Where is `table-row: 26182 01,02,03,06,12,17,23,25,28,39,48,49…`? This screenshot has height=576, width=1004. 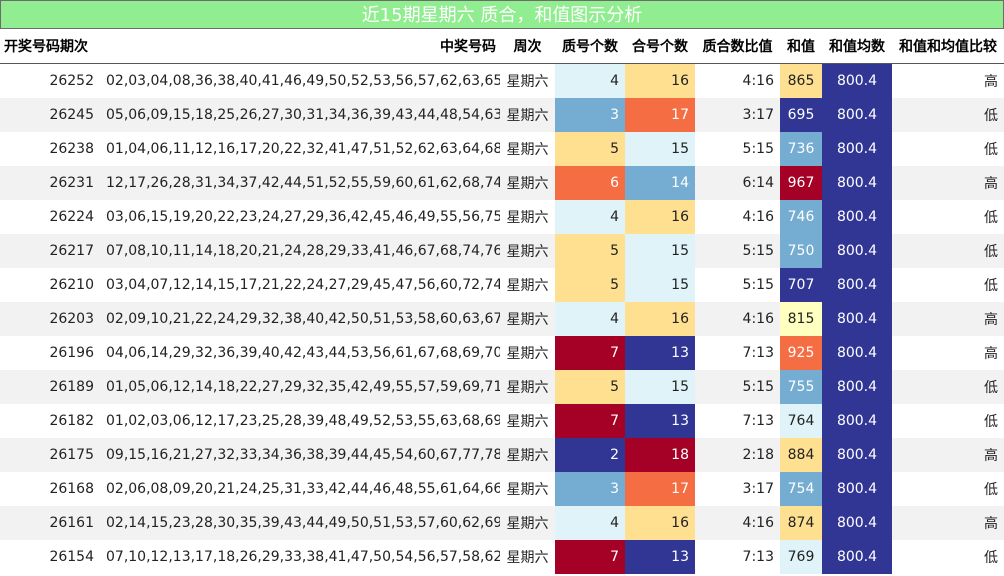 table-row: 26182 01,02,03,06,12,17,23,25,28,39,48,49… is located at coordinates (502, 421).